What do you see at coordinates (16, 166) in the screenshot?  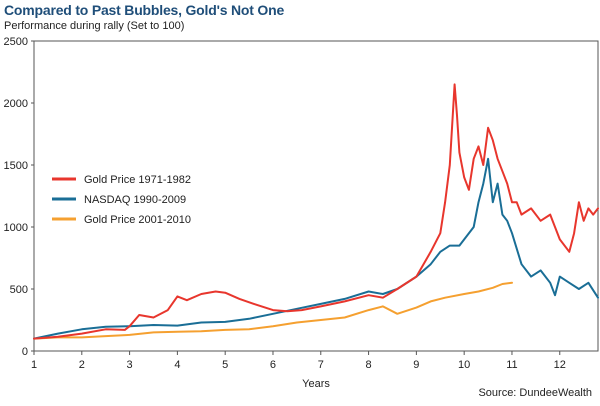 I see `y-tick-label: 1500` at bounding box center [16, 166].